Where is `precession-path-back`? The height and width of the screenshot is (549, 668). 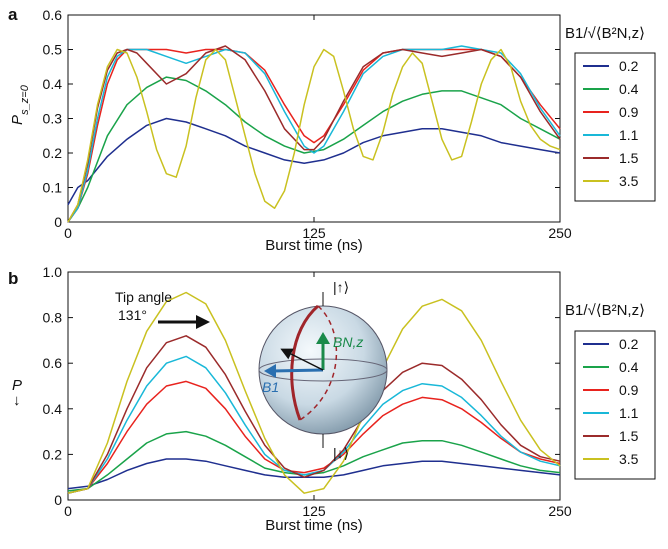
precession-path-back is located at coordinates (318, 363).